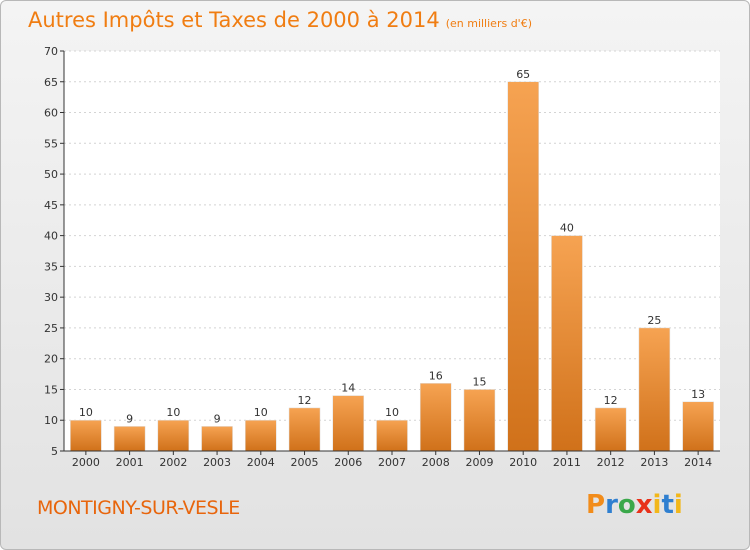 Image resolution: width=750 pixels, height=550 pixels. I want to click on y-tick-label: 70, so click(51, 51).